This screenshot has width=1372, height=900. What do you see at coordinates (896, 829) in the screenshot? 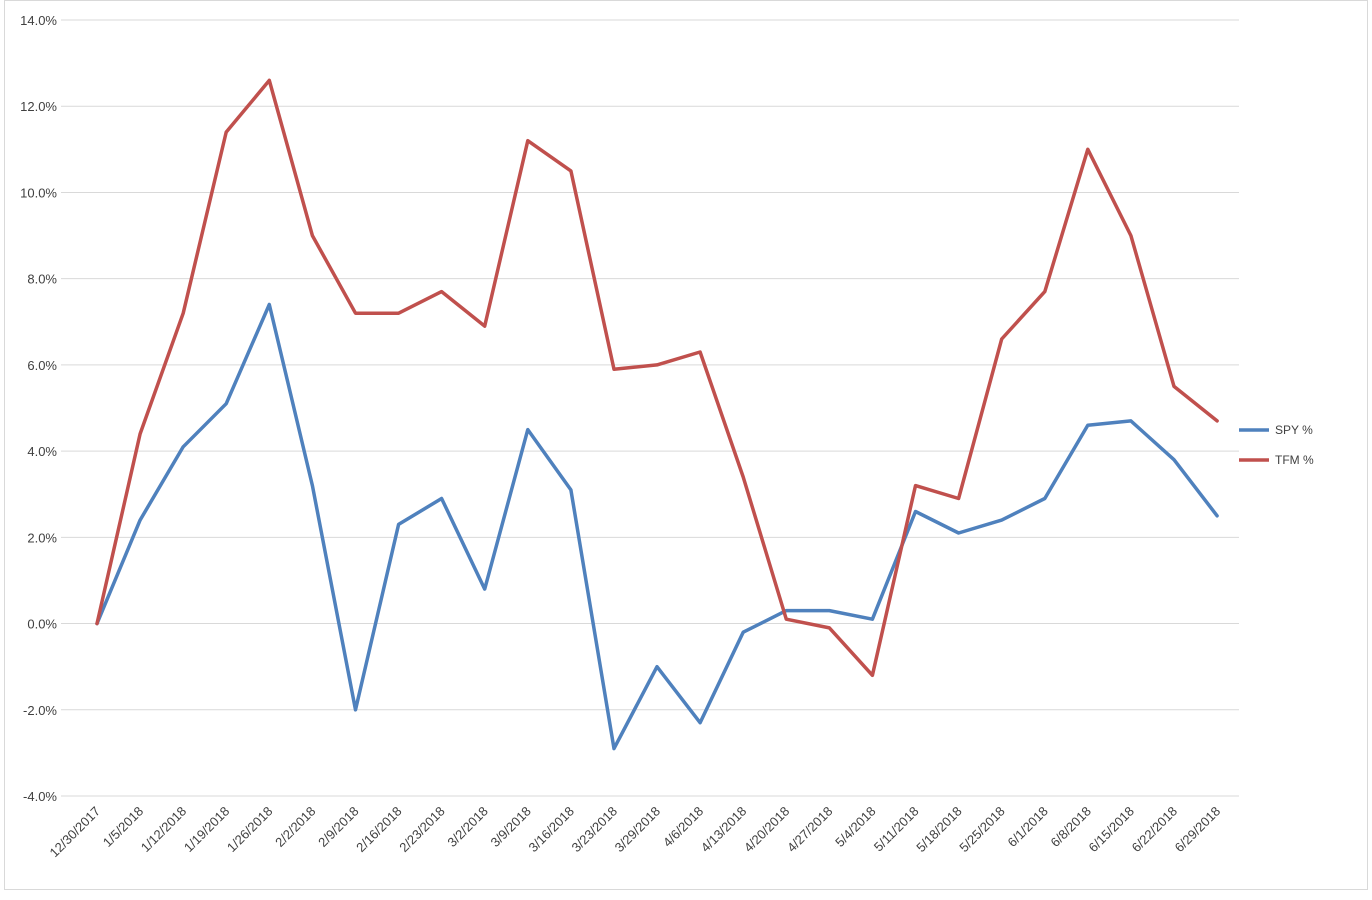
I see `x-tick-label: 5/11/2018` at bounding box center [896, 829].